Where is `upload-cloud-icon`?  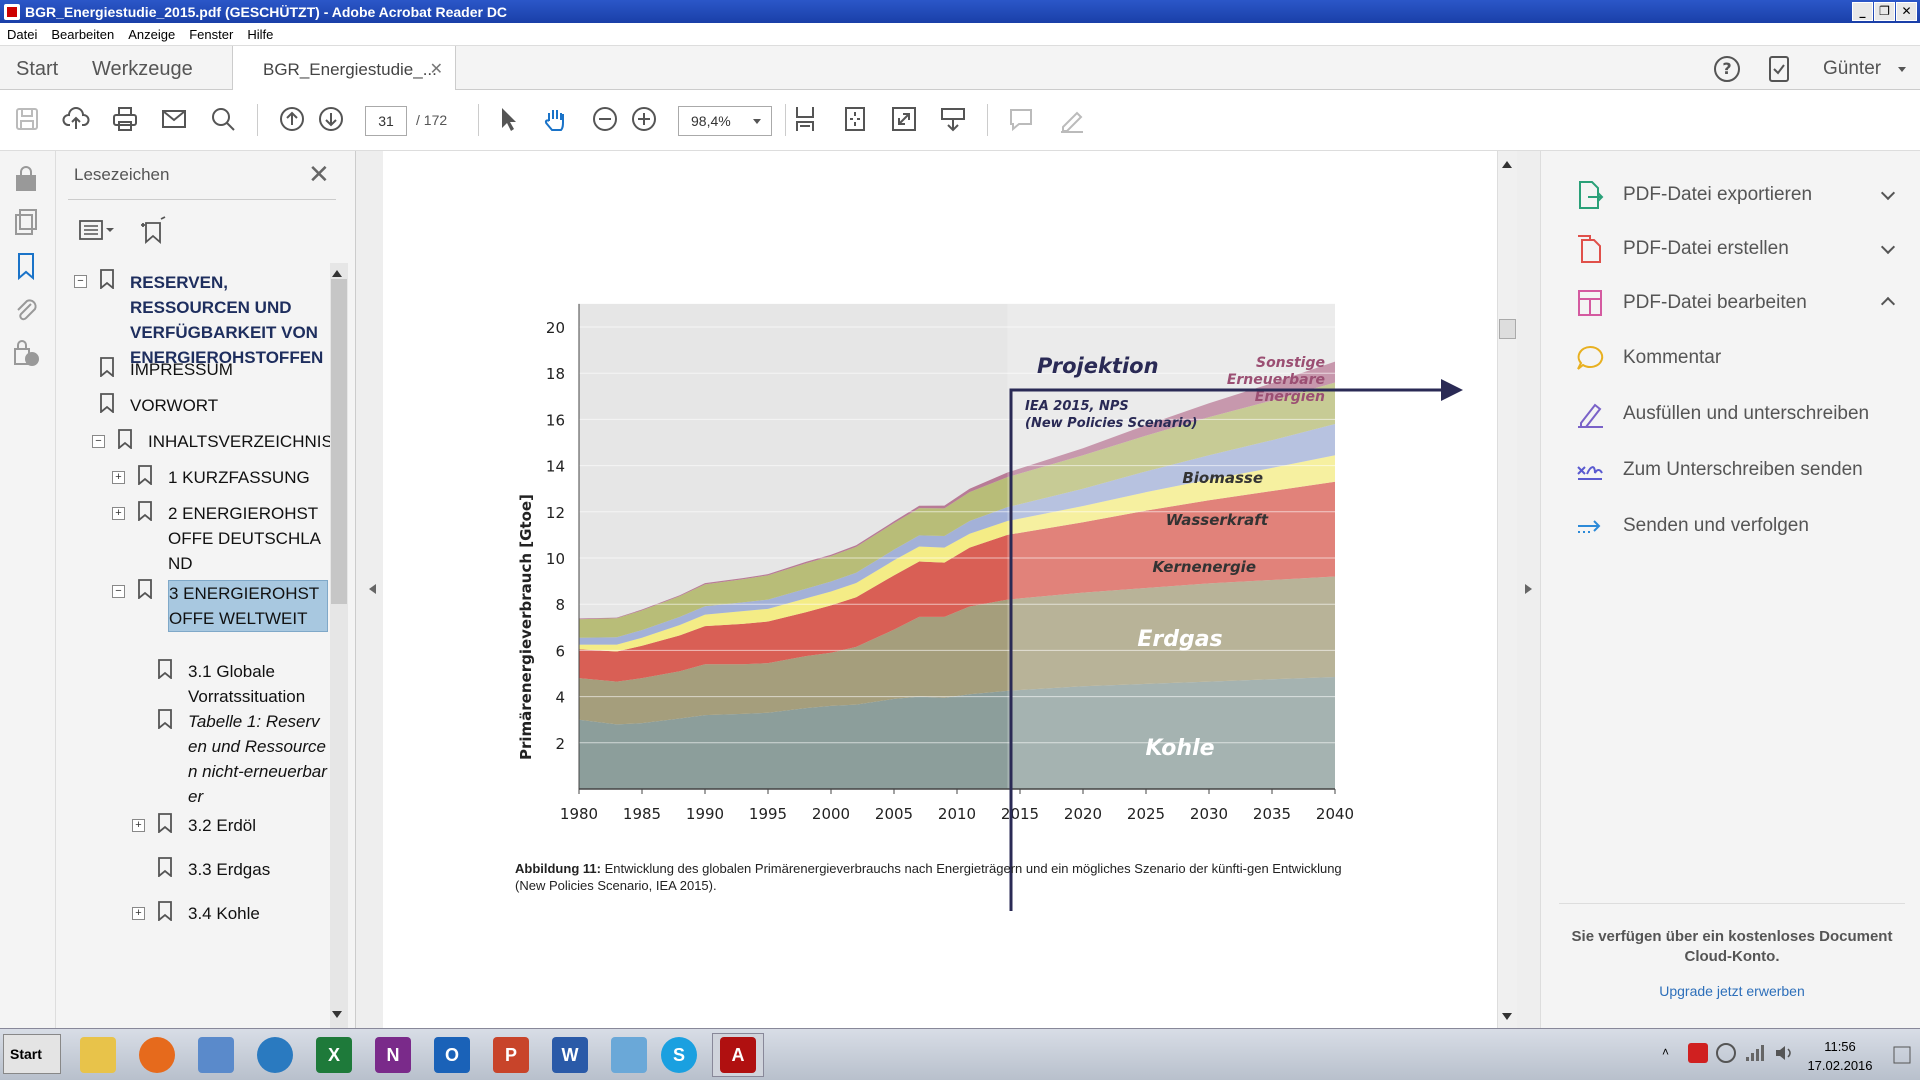
upload-cloud-icon is located at coordinates (76, 119).